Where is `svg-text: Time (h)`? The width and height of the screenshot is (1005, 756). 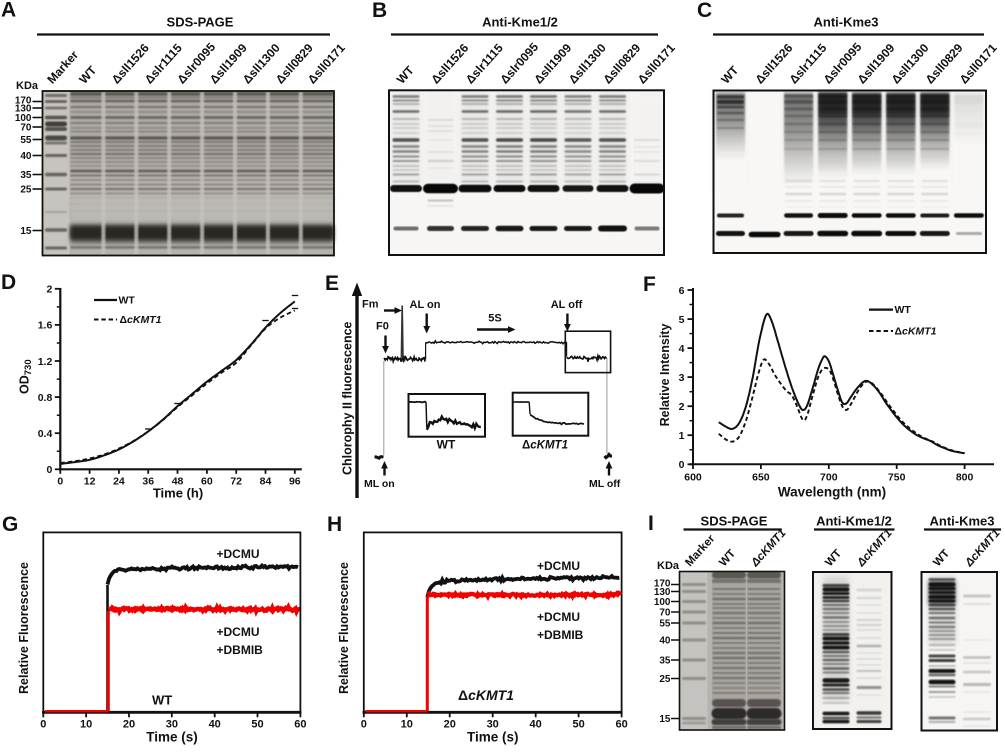 svg-text: Time (h) is located at coordinates (178, 493).